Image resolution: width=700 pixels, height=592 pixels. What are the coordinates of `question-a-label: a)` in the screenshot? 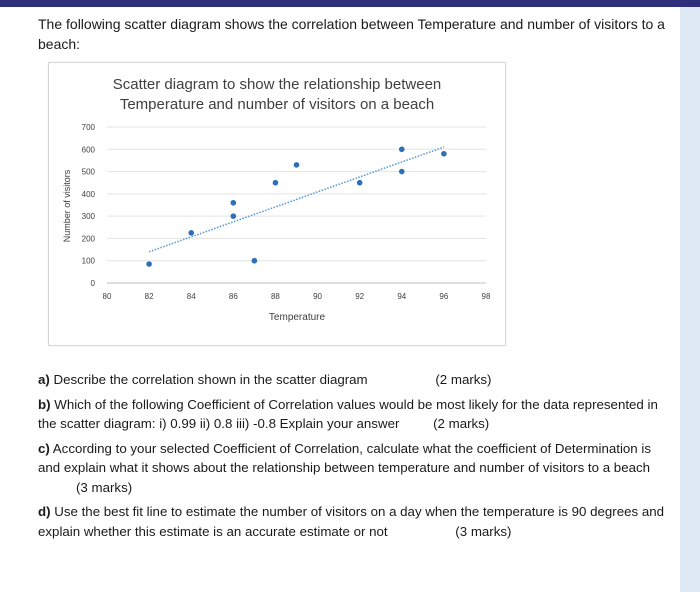 It's located at (44, 379).